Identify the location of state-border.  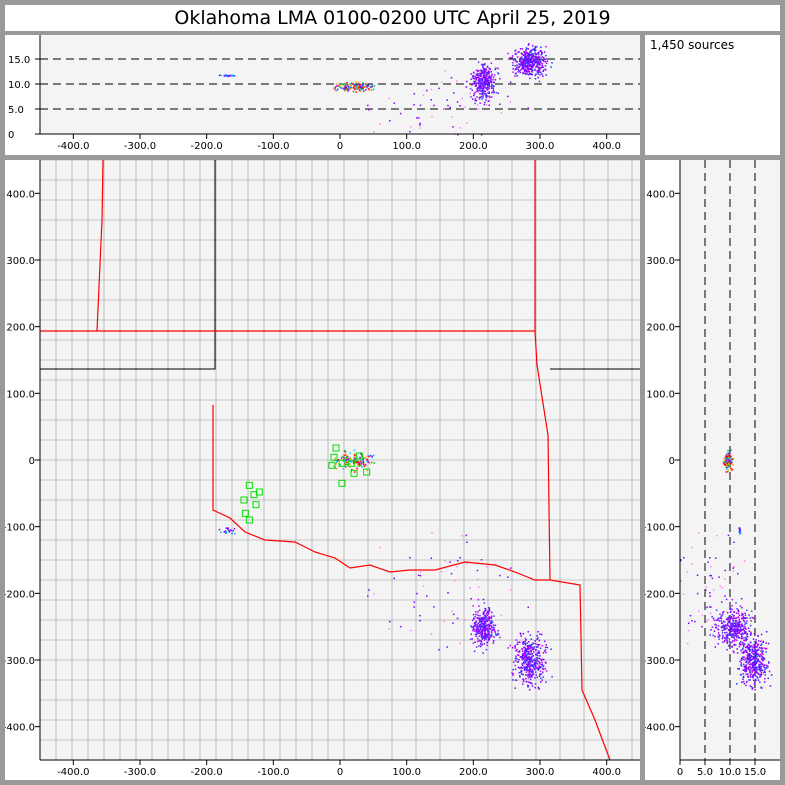
(128, 265).